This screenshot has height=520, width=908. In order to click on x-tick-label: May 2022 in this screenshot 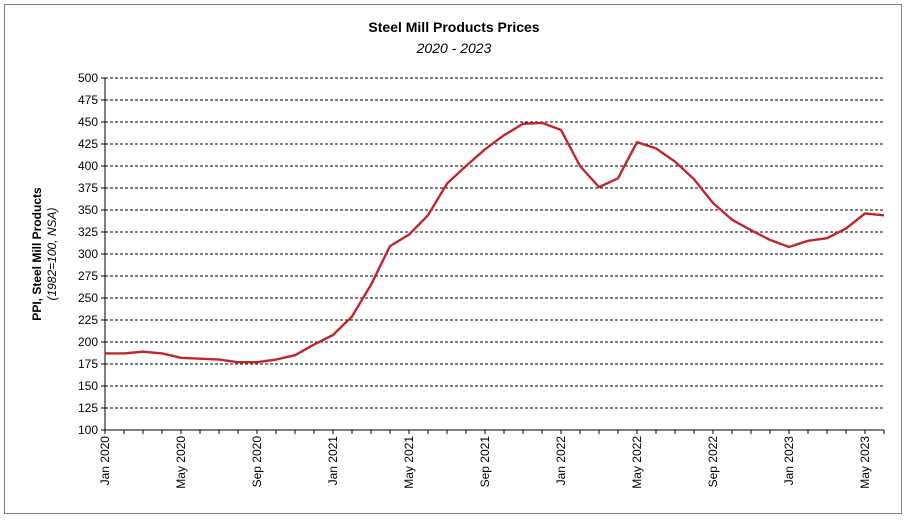, I will do `click(637, 462)`.